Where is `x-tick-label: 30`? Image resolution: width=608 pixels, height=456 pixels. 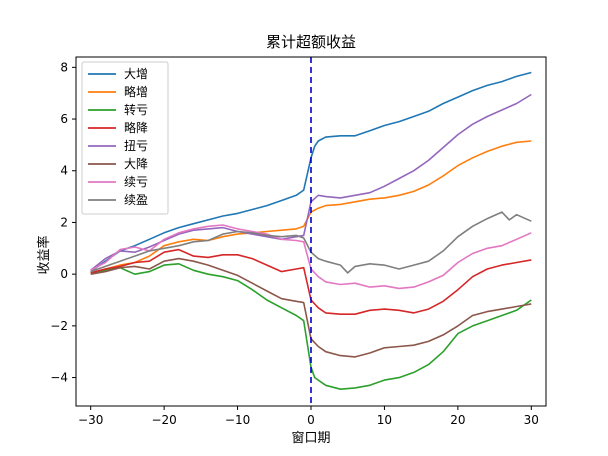 x-tick-label: 30 is located at coordinates (531, 420).